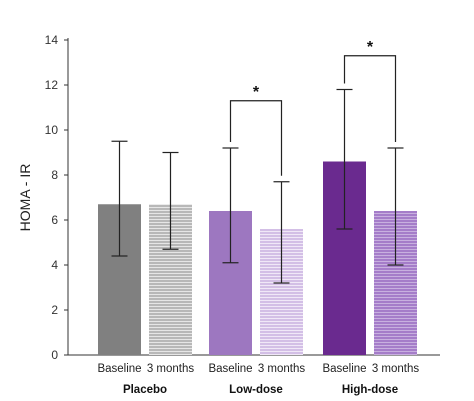 The width and height of the screenshot is (474, 401). Describe the element at coordinates (256, 138) in the screenshot. I see `significance-bracket-low-dose` at that location.